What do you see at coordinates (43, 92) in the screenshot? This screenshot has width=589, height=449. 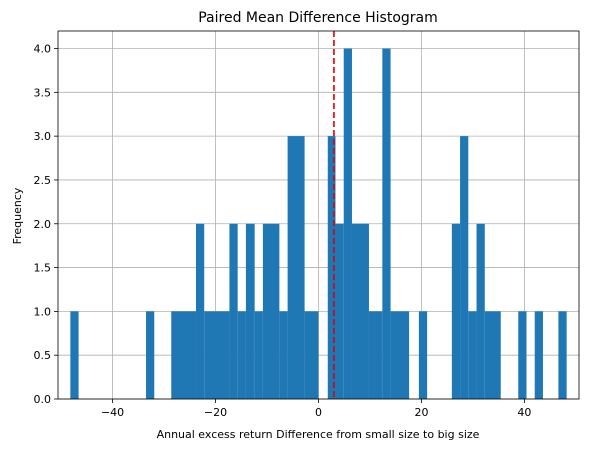 I see `y-tick-label: 3.5` at bounding box center [43, 92].